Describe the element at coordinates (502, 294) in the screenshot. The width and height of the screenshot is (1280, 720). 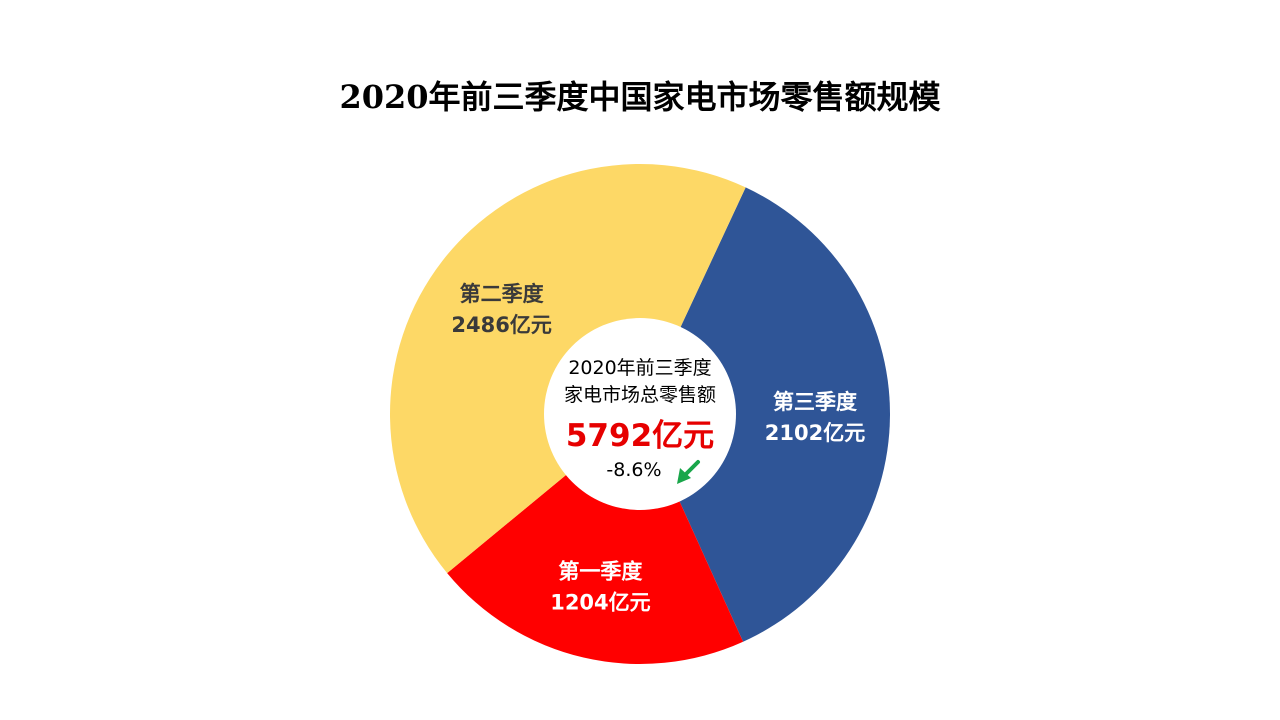
I see `slice-q2-name-label: 第二季度` at that location.